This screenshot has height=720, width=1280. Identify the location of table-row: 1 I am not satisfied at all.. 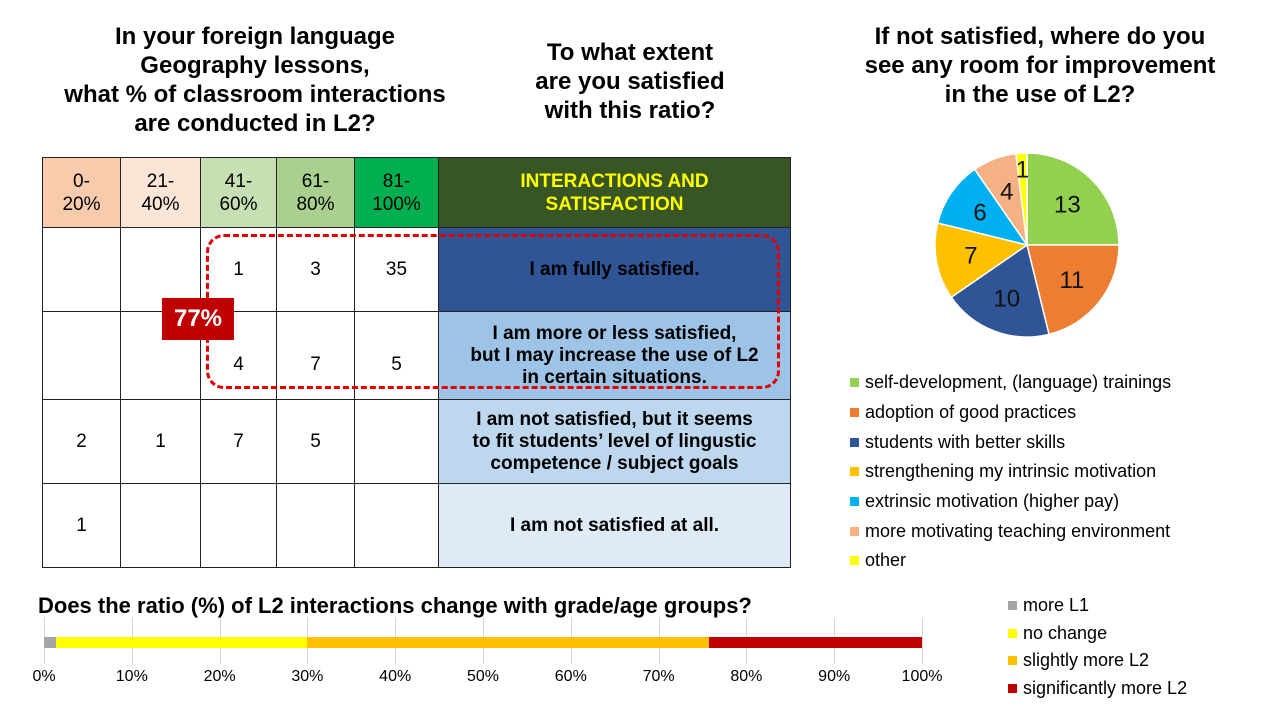
(416, 525).